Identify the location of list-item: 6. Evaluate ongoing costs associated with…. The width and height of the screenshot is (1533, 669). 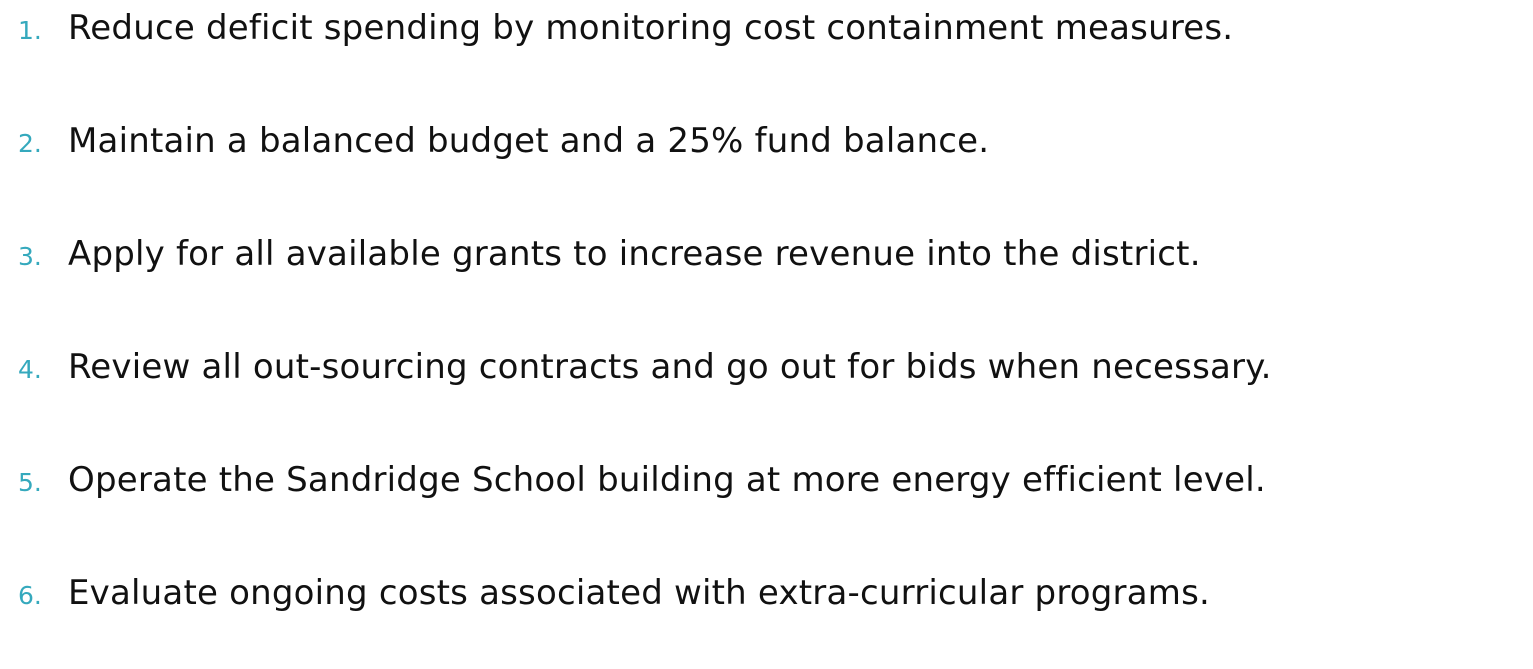
(614, 593).